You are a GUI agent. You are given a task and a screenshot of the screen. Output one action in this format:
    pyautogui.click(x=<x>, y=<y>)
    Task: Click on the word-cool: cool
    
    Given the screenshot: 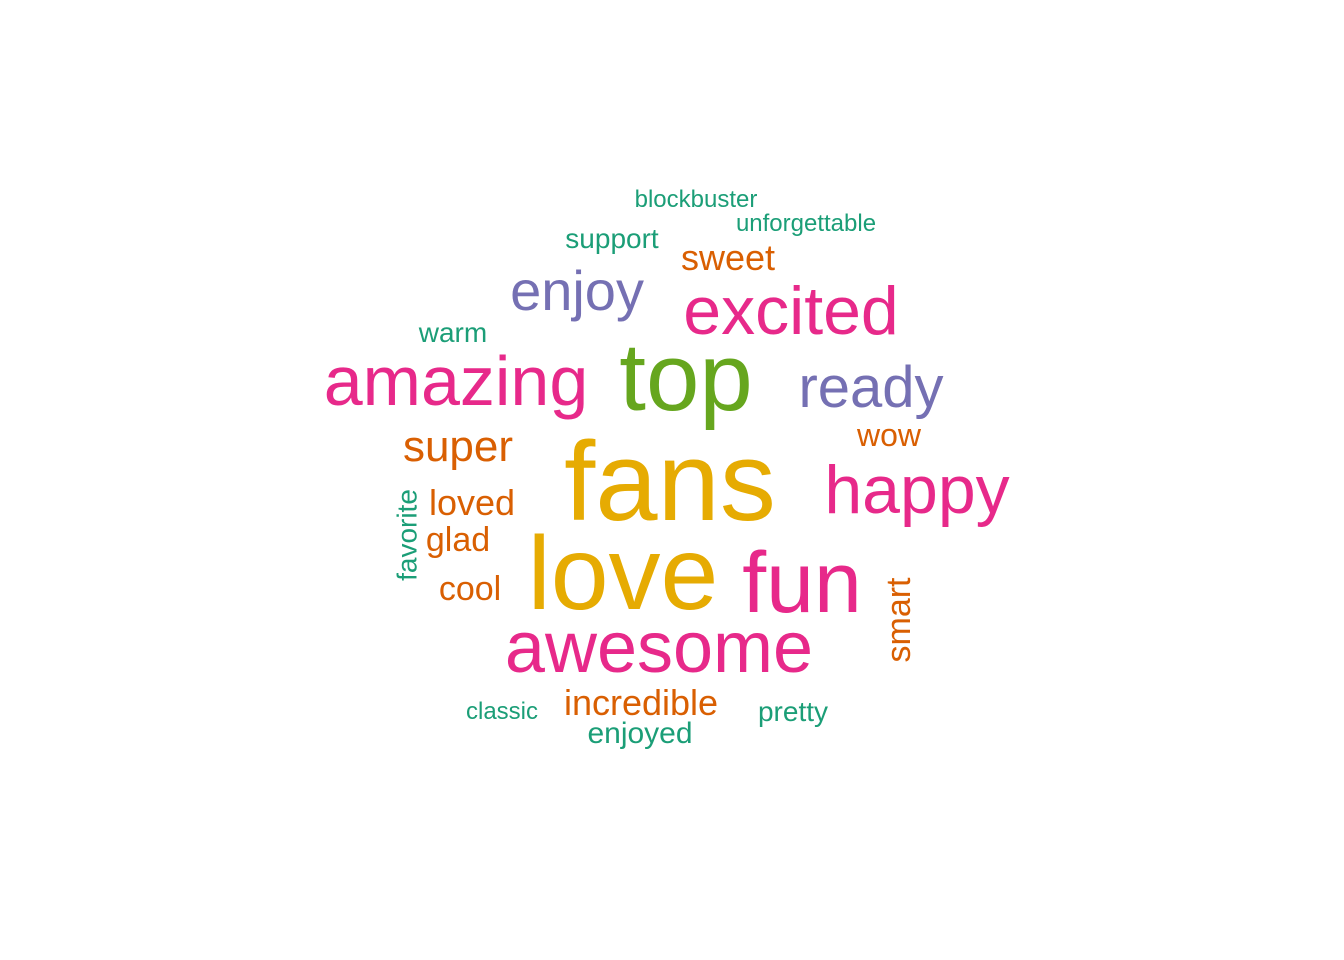 What is the action you would take?
    pyautogui.click(x=470, y=589)
    